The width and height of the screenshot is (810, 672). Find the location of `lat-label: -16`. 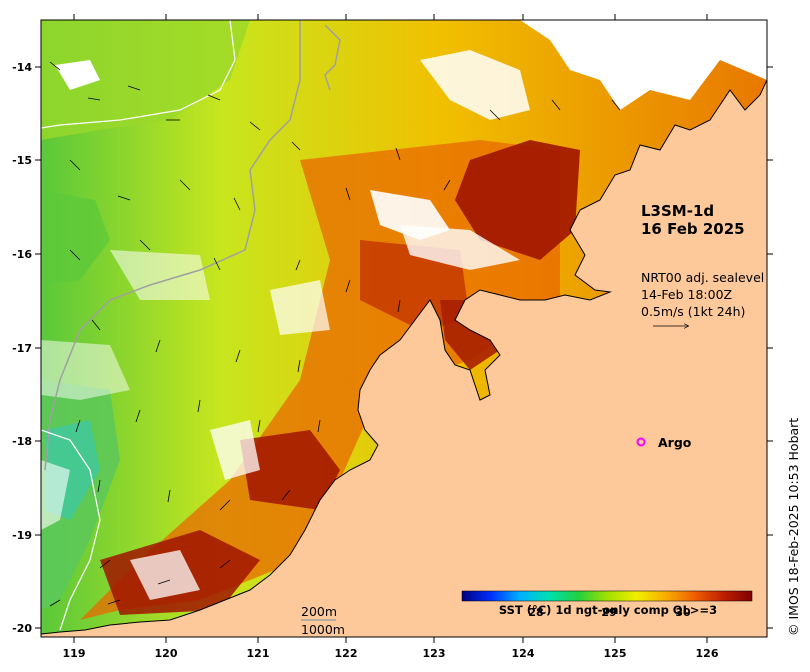

lat-label: -16 is located at coordinates (22, 254).